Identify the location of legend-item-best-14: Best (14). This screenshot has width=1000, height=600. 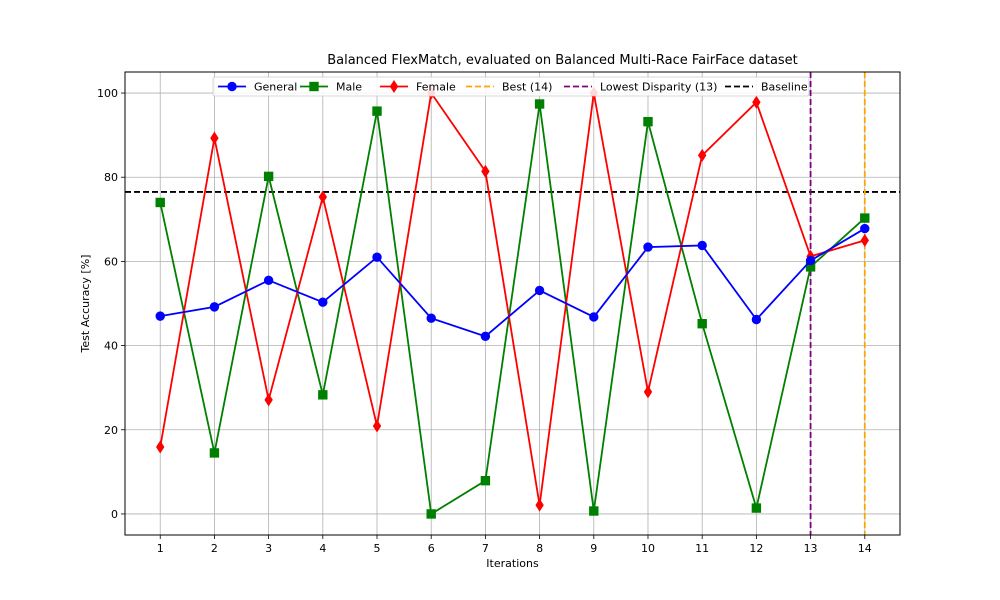
(509, 87).